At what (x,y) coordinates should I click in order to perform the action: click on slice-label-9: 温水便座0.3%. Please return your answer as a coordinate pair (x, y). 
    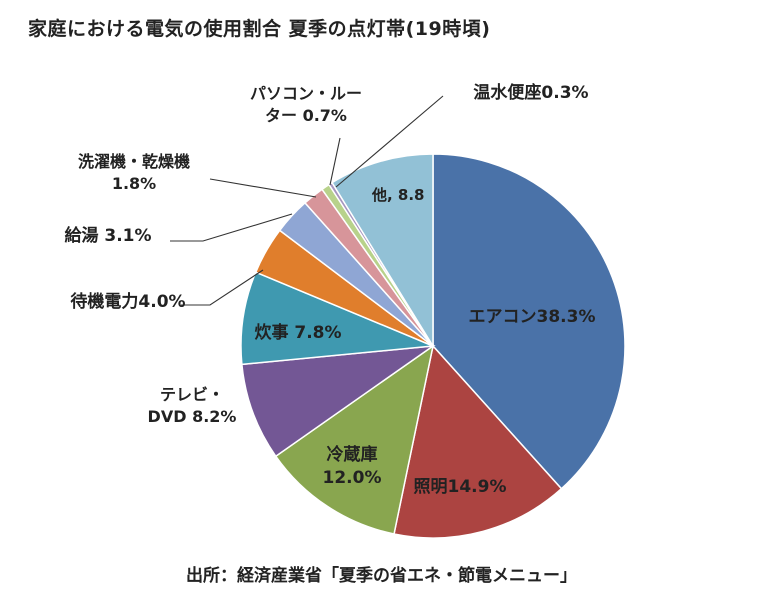
    Looking at the image, I should click on (530, 92).